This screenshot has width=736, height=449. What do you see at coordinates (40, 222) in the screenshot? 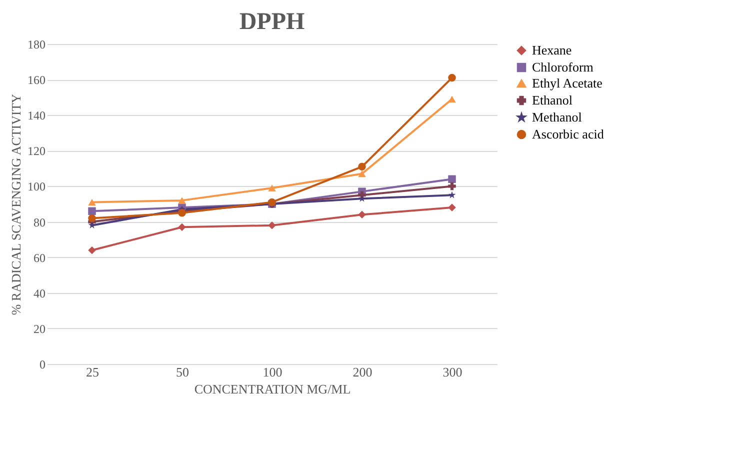
I see `y-tick-label: 80` at bounding box center [40, 222].